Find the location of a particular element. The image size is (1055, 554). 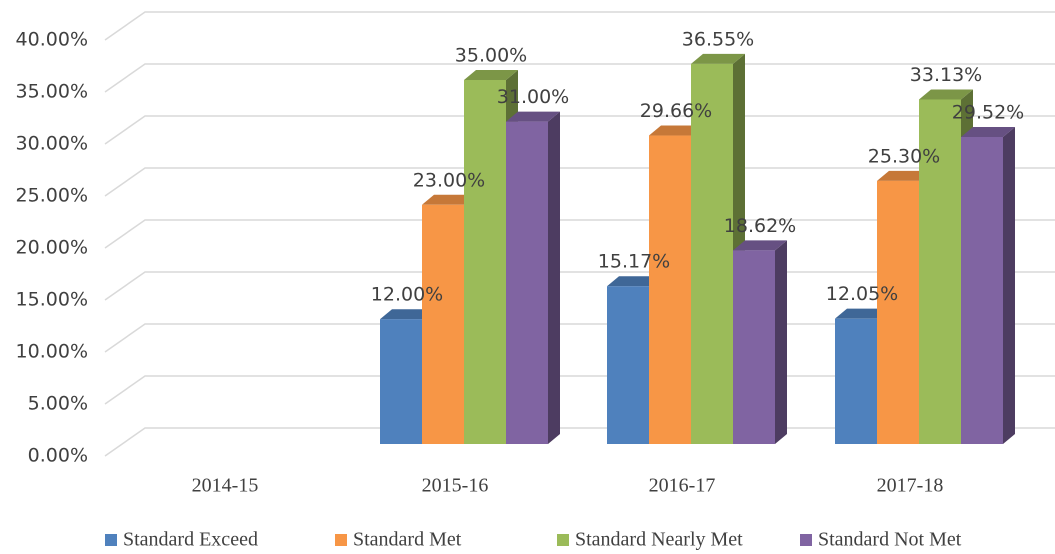

y-tick-label: 5.00% is located at coordinates (58, 404).